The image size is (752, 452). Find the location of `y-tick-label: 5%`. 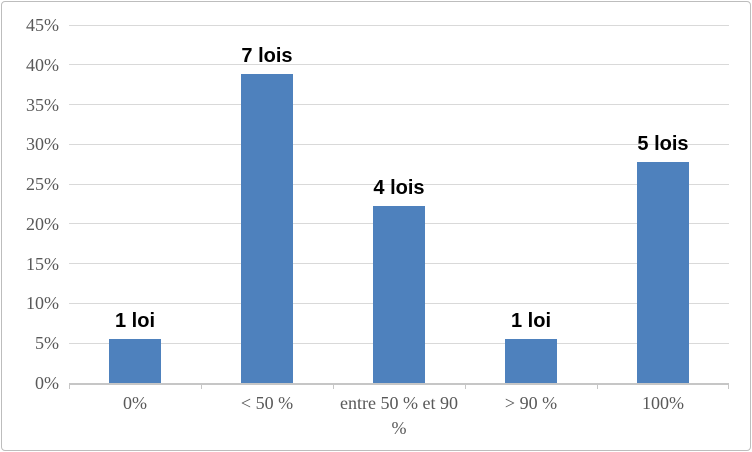

y-tick-label: 5% is located at coordinates (47, 343).